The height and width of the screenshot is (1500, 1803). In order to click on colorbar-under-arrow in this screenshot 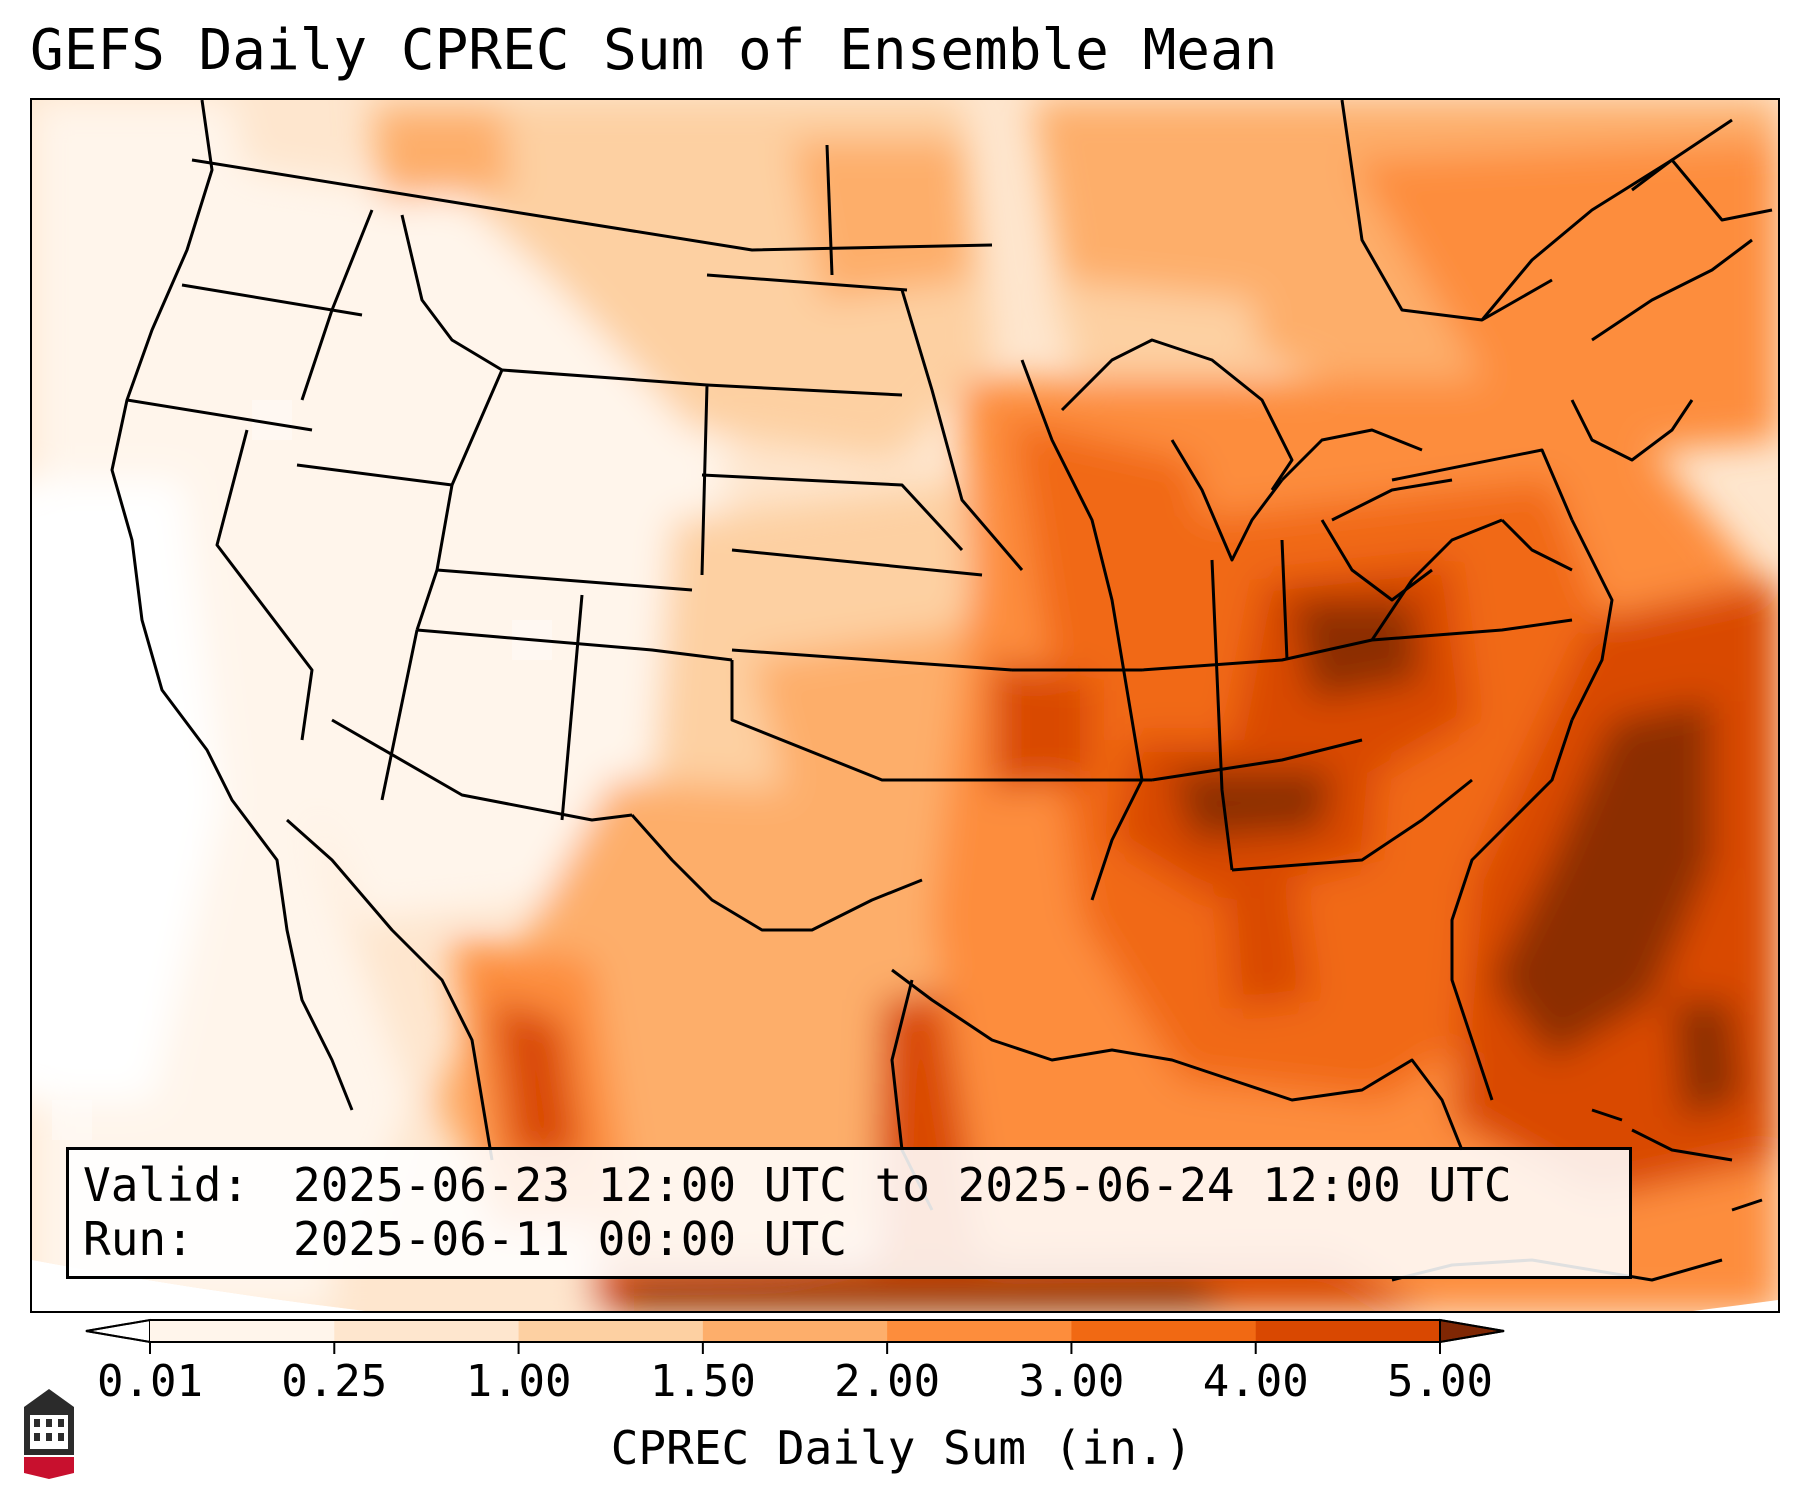, I will do `click(118, 1331)`.